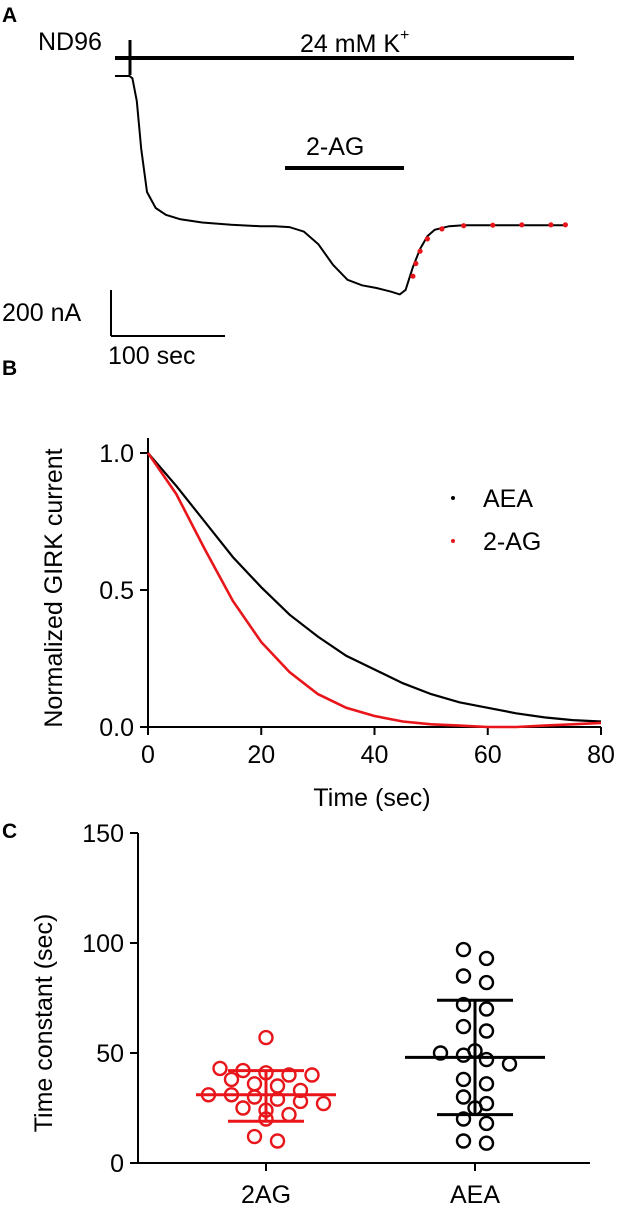 The width and height of the screenshot is (620, 1214). What do you see at coordinates (371, 798) in the screenshot?
I see `x-axis-title-b: Time (sec)` at bounding box center [371, 798].